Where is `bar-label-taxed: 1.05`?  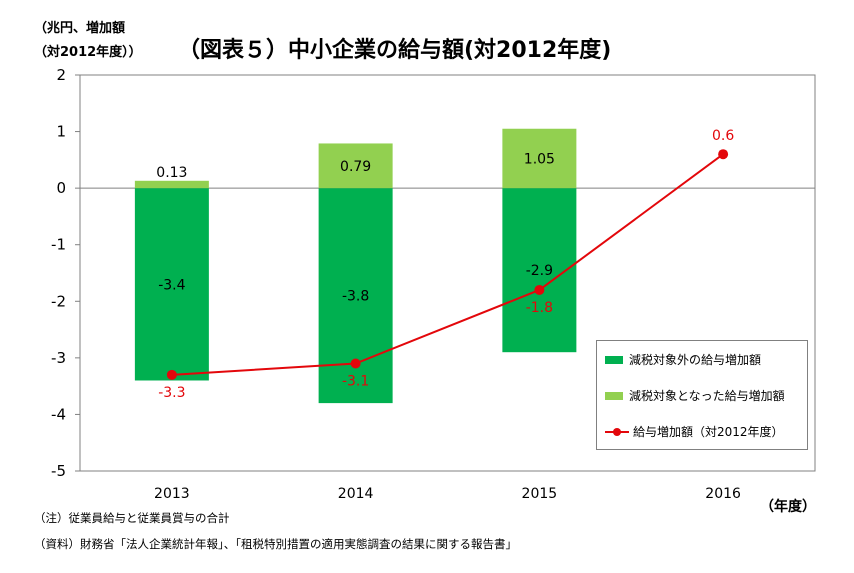
bar-label-taxed: 1.05 is located at coordinates (539, 159).